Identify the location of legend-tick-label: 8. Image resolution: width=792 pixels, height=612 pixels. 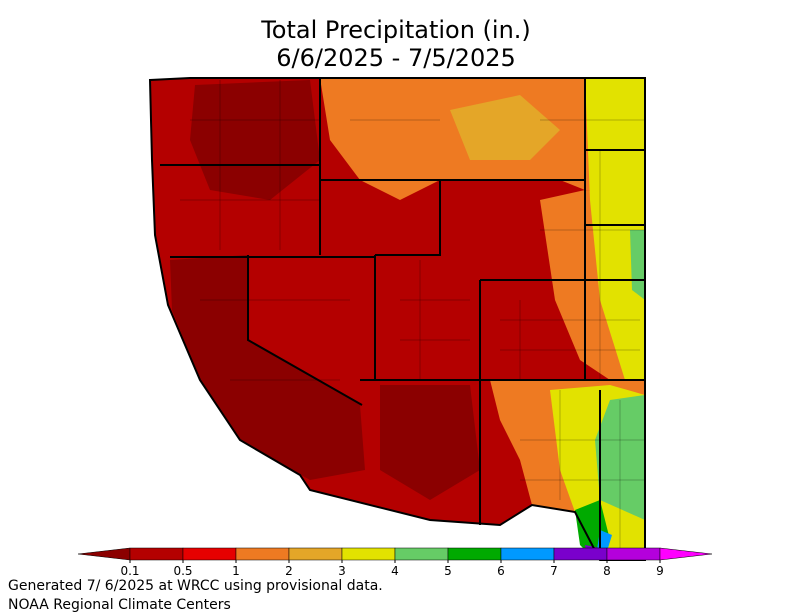
(607, 571).